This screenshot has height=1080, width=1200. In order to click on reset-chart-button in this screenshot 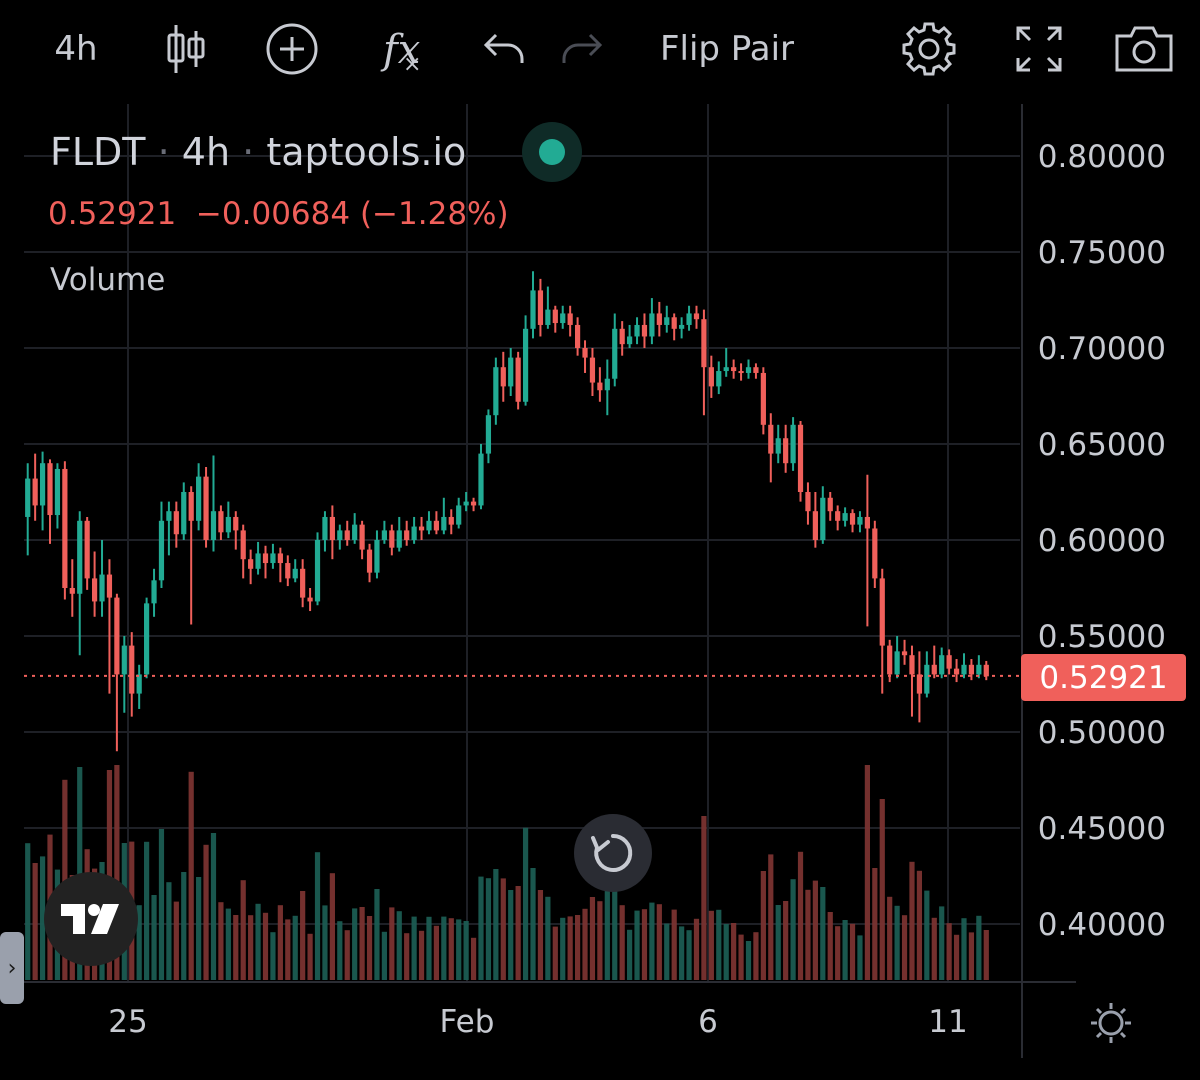, I will do `click(613, 853)`.